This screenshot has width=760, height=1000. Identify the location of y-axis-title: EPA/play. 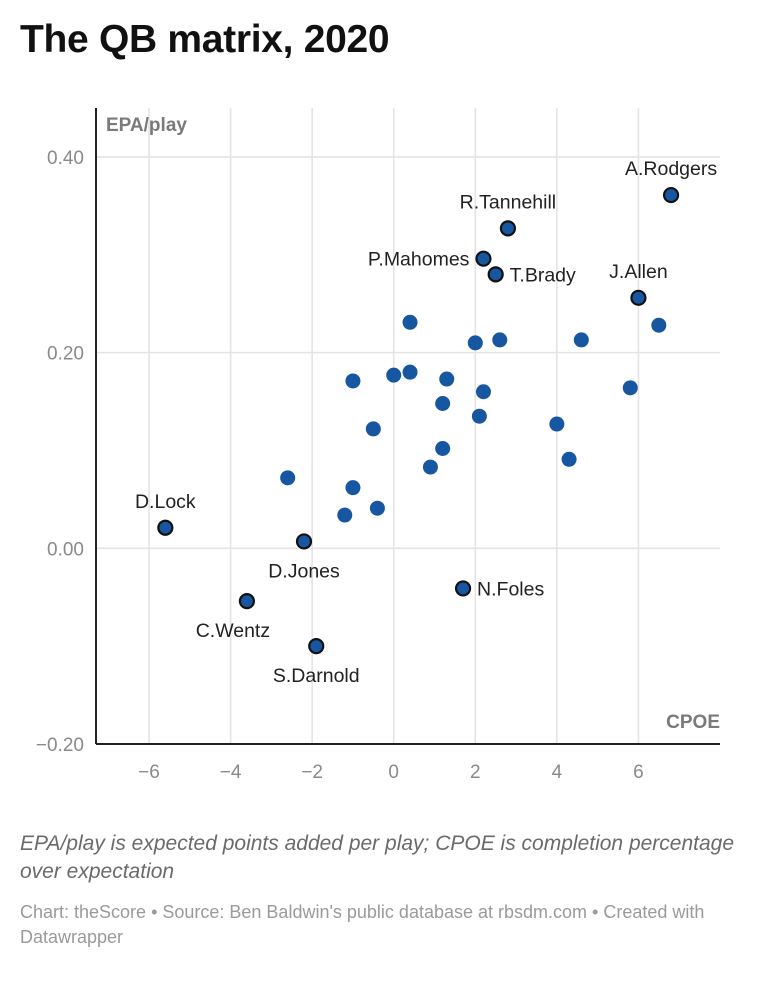
(146, 125).